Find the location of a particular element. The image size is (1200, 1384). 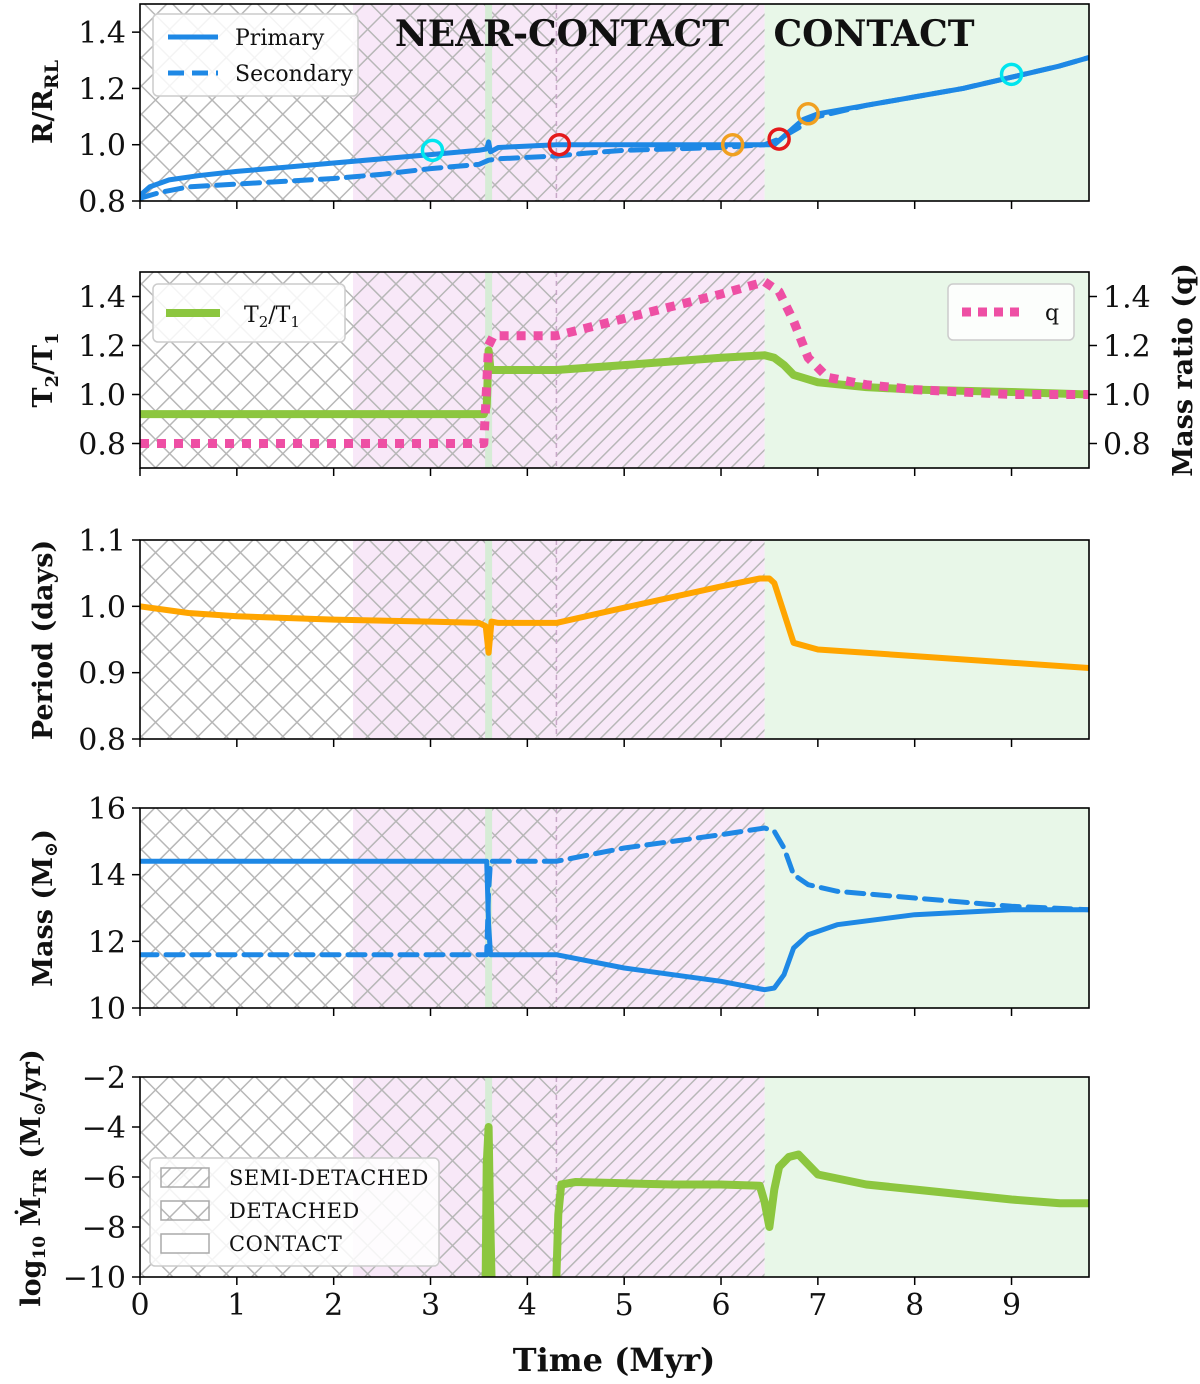

y-tick-label: 10 is located at coordinates (107, 1009).